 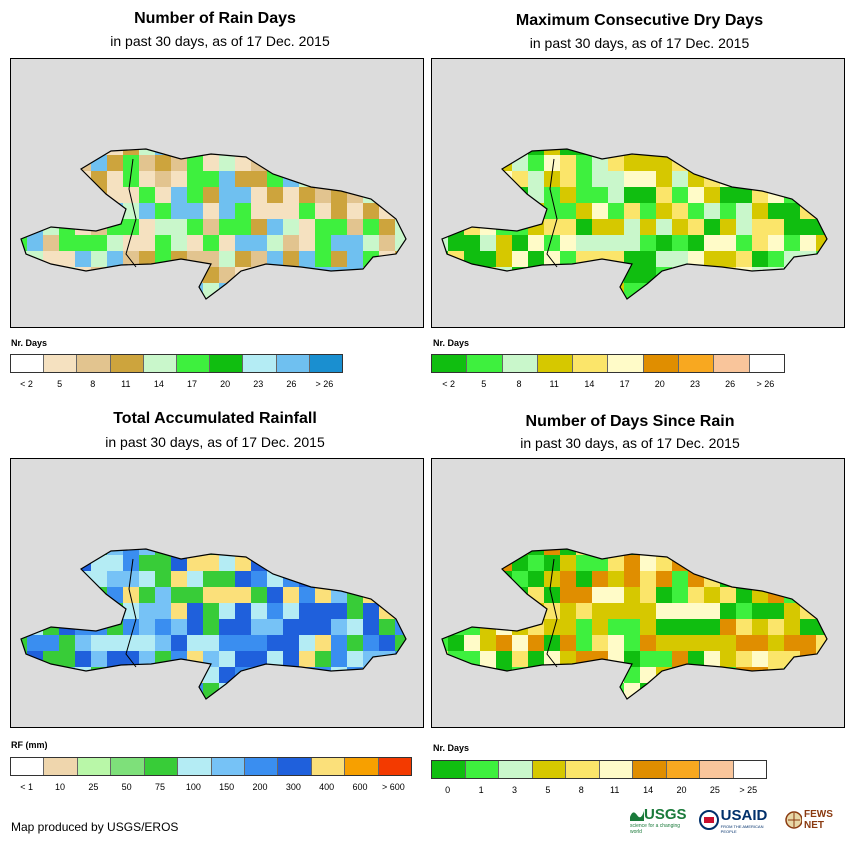 I want to click on legend-tick-label: 1, so click(x=481, y=790).